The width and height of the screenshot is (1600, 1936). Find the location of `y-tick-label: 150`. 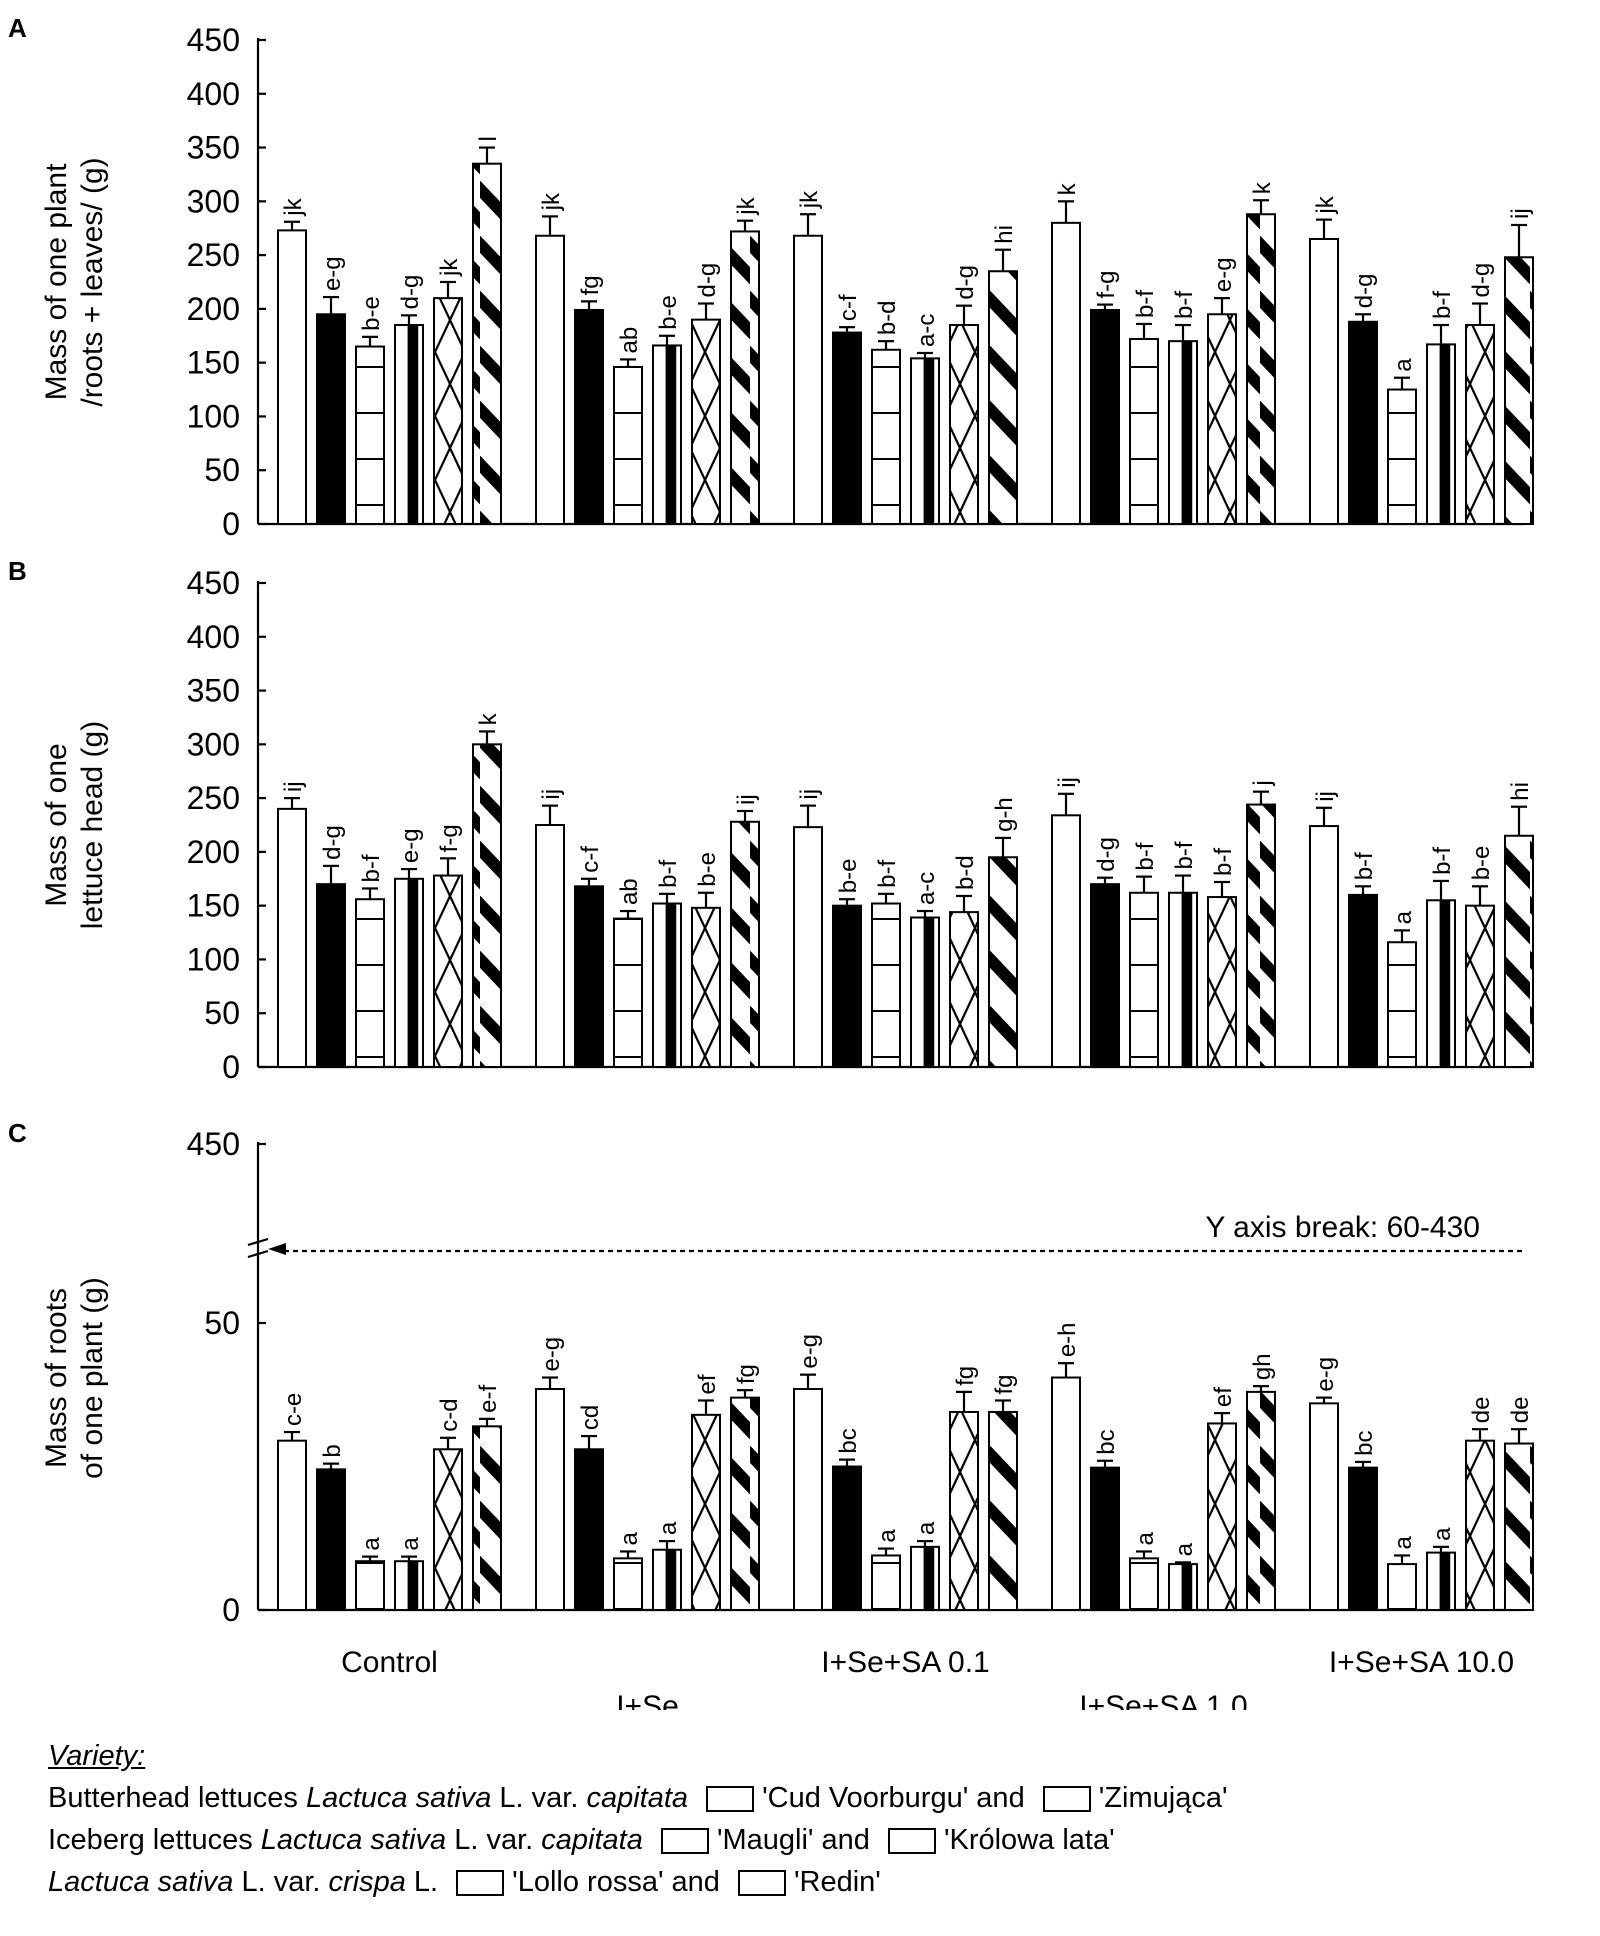

y-tick-label: 150 is located at coordinates (213, 906).